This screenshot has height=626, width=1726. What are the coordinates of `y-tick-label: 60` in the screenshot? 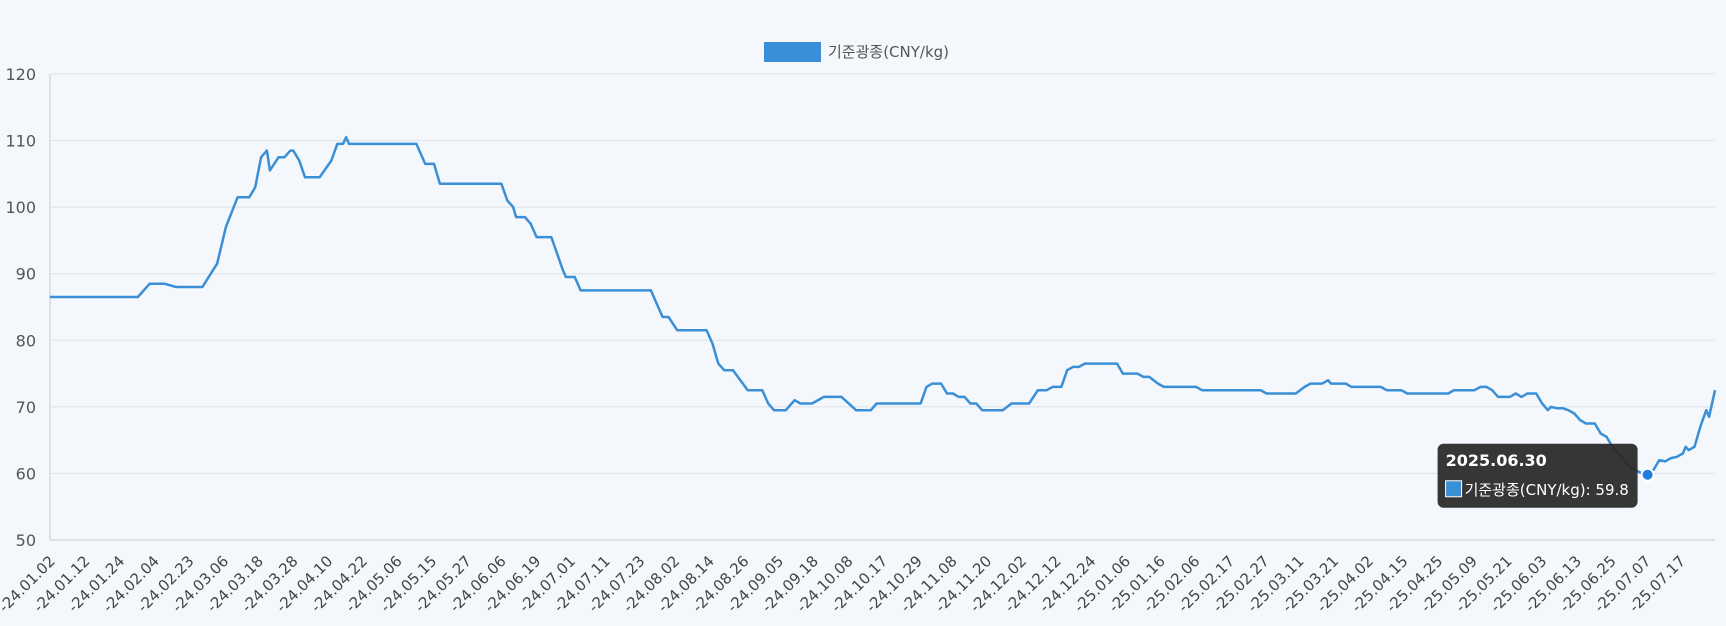 It's located at (26, 473).